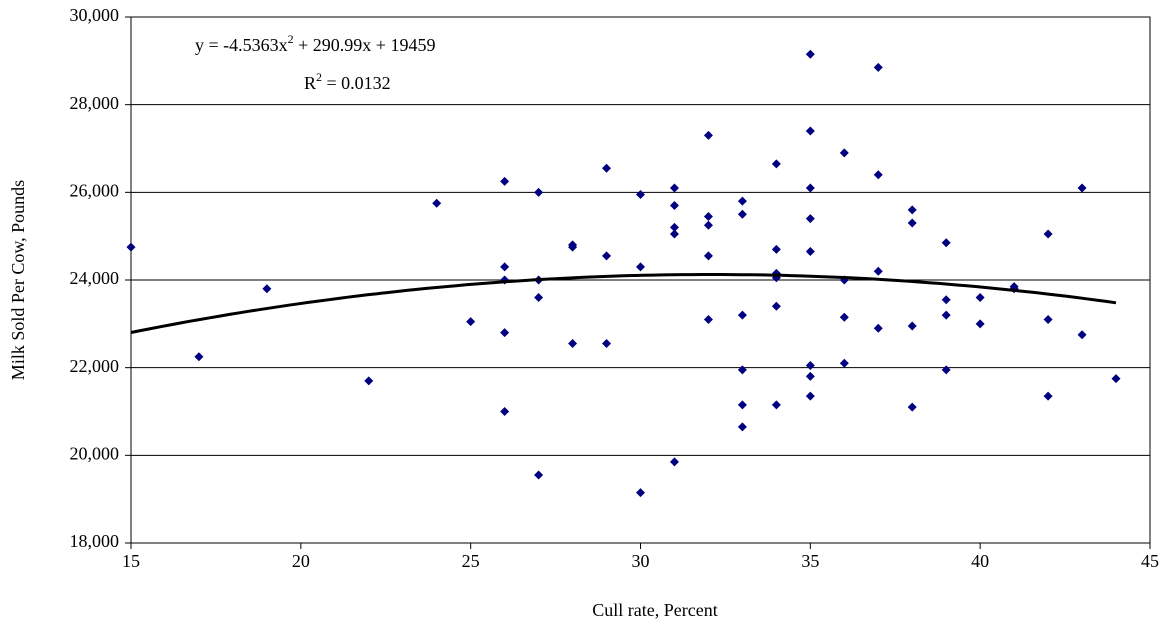 This screenshot has width=1165, height=632. Describe the element at coordinates (241, 45) in the screenshot. I see `equation-part: y = -4.5363x` at that location.